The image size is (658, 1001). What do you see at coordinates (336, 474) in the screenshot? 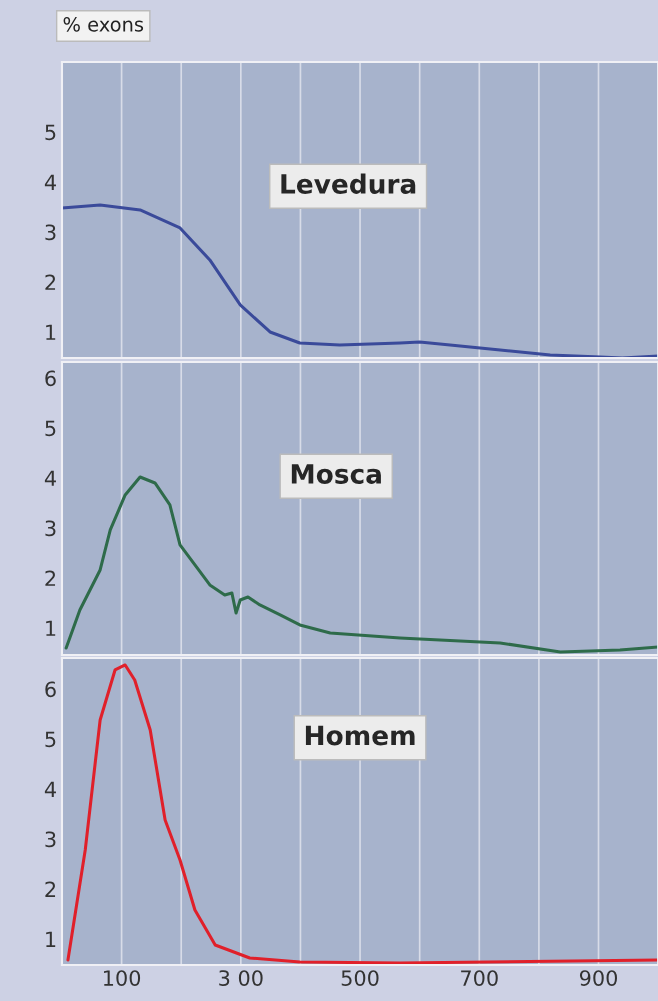
I see `text: Mosca` at bounding box center [336, 474].